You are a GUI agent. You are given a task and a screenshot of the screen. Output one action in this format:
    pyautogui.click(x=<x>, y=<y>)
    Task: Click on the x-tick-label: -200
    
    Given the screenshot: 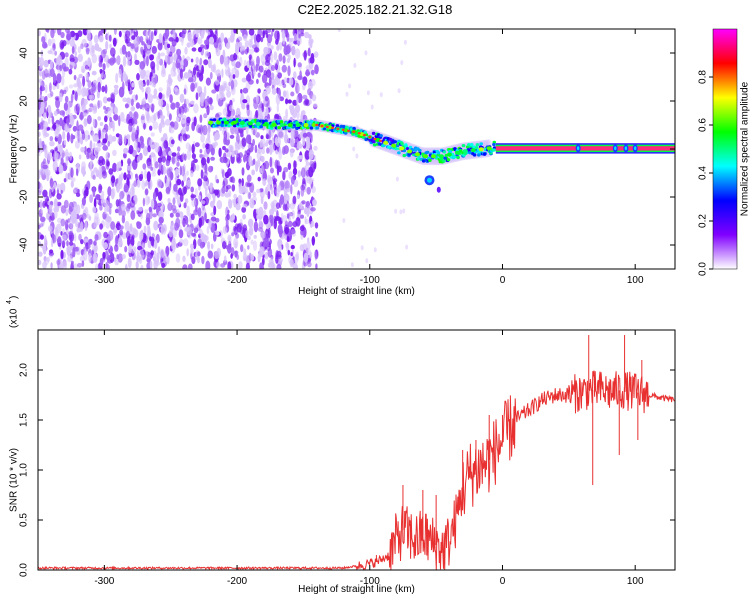 What is the action you would take?
    pyautogui.click(x=237, y=280)
    